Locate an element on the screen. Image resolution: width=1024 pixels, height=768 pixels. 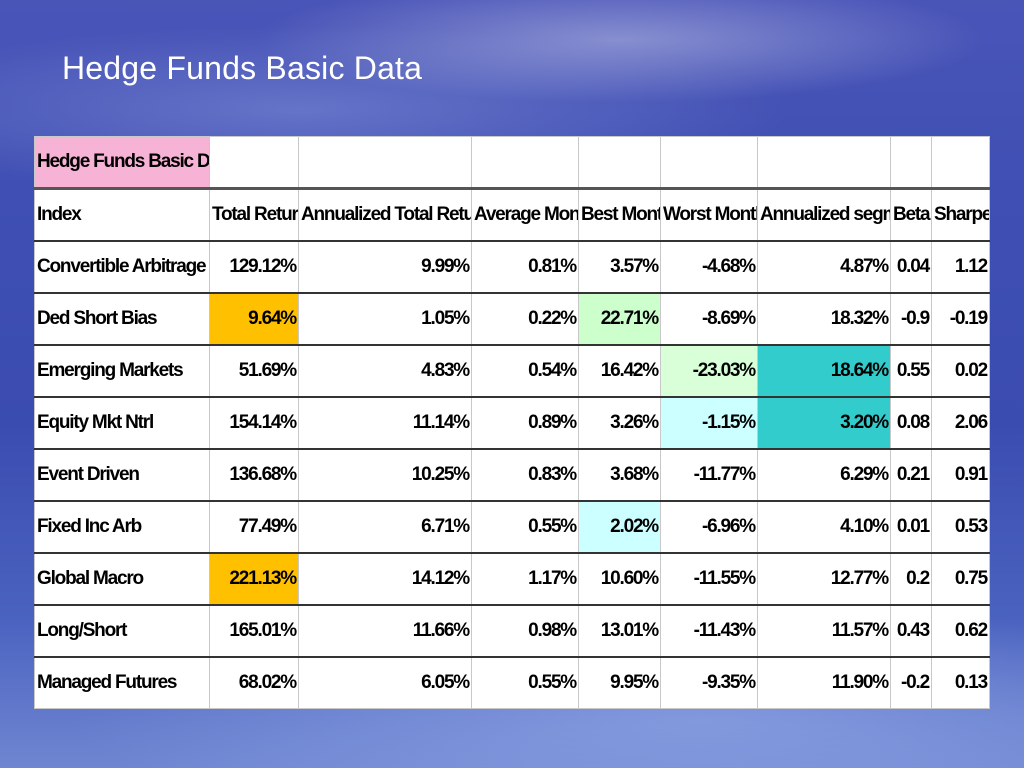
row-label: Emerging Markets is located at coordinates (122, 371).